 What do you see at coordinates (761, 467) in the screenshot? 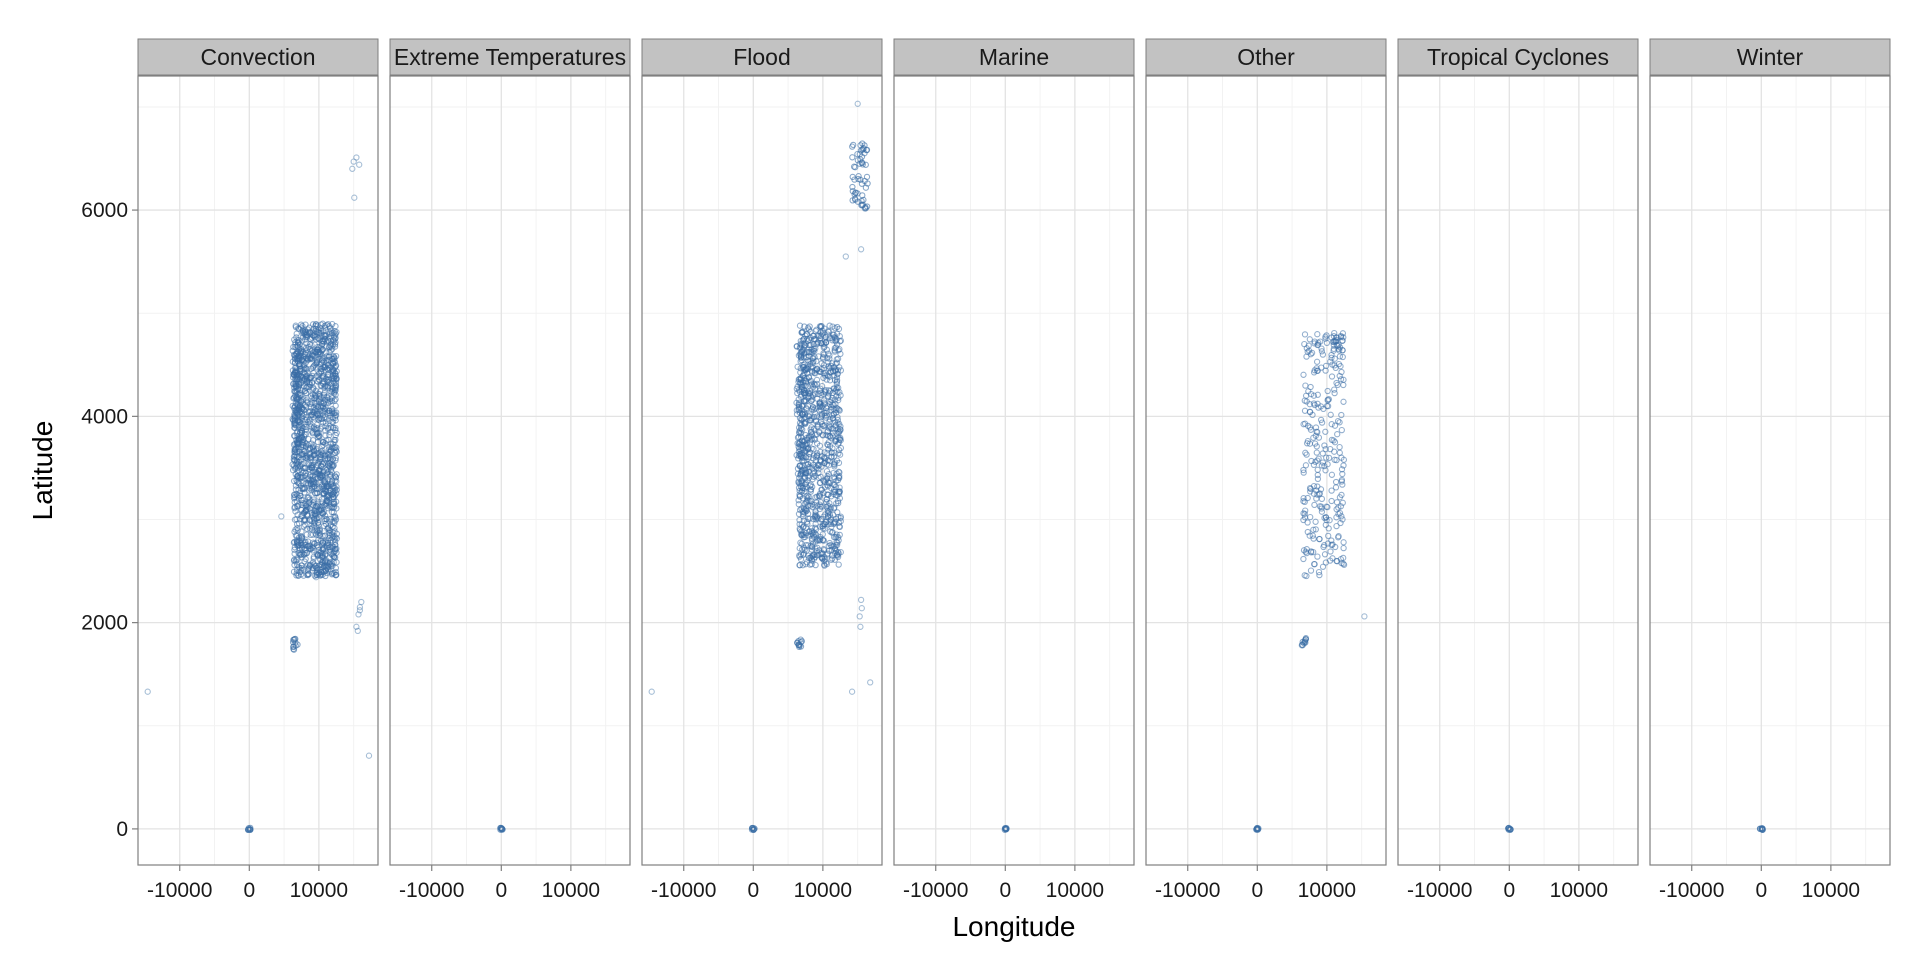
I see `points-flood` at bounding box center [761, 467].